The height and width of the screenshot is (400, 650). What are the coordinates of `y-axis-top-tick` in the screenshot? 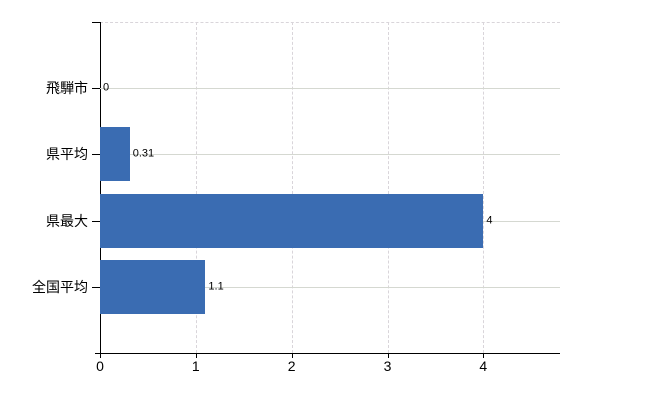 It's located at (96, 22).